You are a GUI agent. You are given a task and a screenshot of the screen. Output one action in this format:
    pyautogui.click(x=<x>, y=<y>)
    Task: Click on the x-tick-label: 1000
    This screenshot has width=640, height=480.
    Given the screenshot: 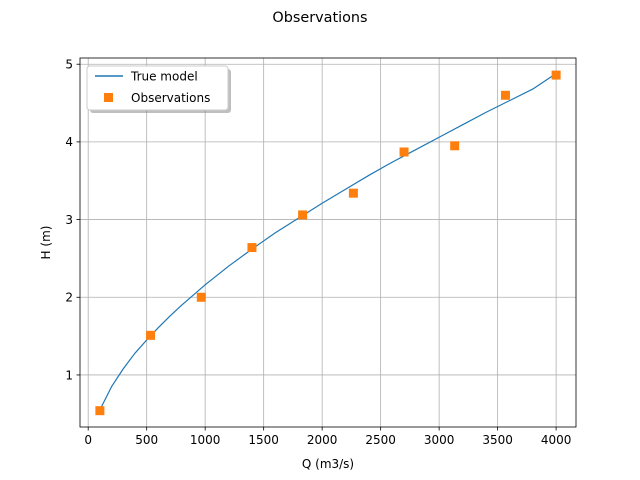 What is the action you would take?
    pyautogui.click(x=205, y=440)
    